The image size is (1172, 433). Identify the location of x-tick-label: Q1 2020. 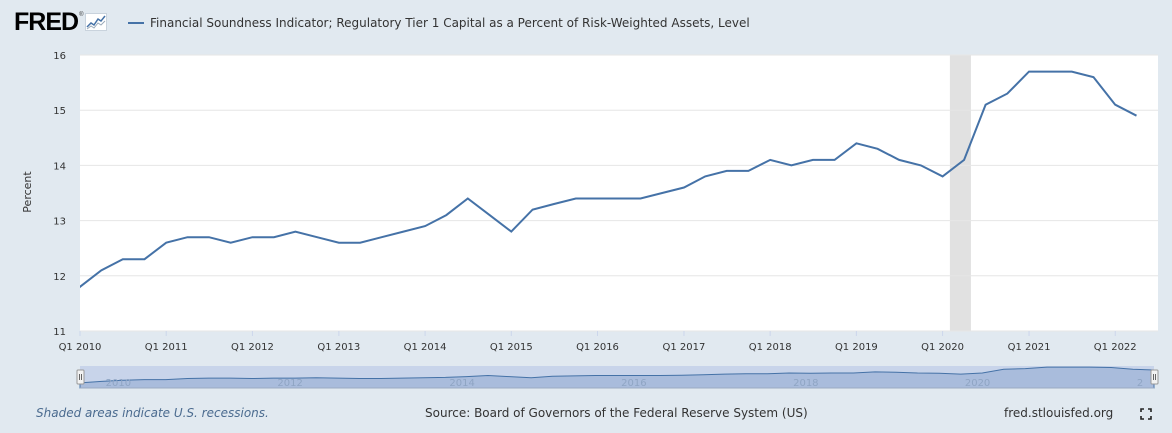
(942, 347).